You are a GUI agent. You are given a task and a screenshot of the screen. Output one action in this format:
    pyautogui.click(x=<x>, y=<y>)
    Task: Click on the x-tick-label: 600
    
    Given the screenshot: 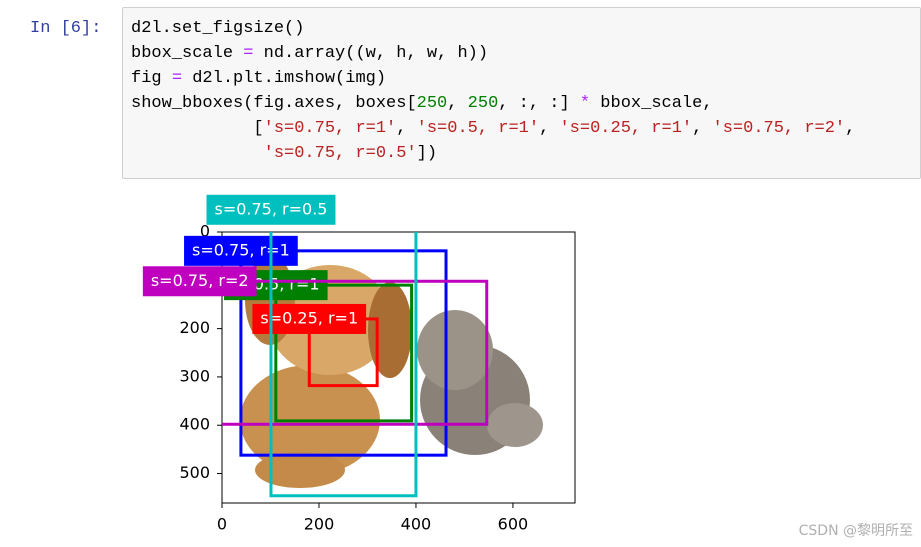 What is the action you would take?
    pyautogui.click(x=513, y=524)
    